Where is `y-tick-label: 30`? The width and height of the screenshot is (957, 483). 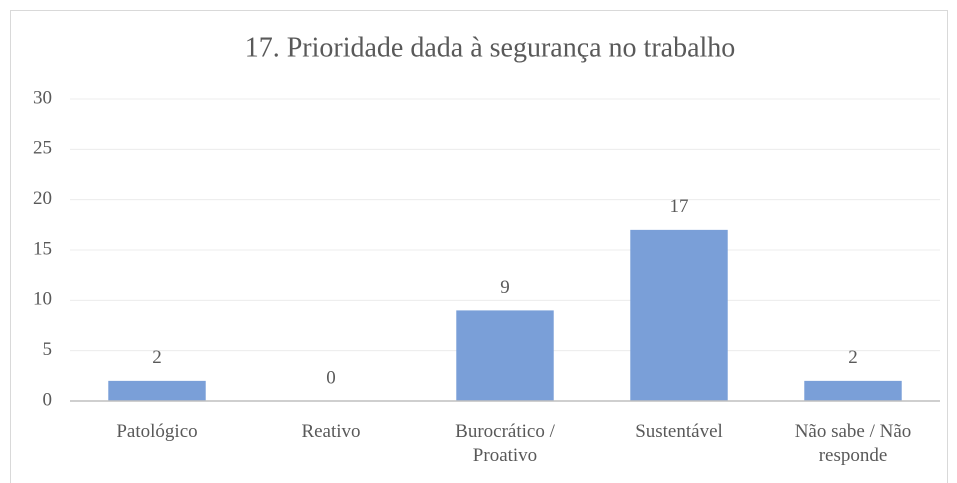
y-tick-label: 30 is located at coordinates (42, 97).